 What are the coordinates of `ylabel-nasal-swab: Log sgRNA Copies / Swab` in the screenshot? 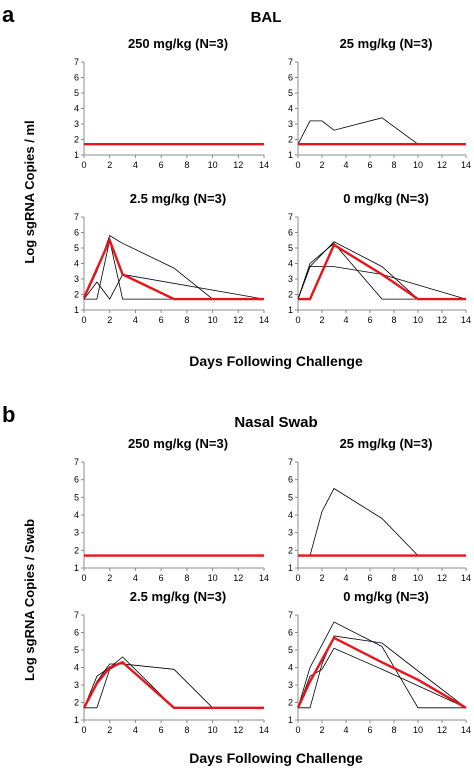 It's located at (29, 600).